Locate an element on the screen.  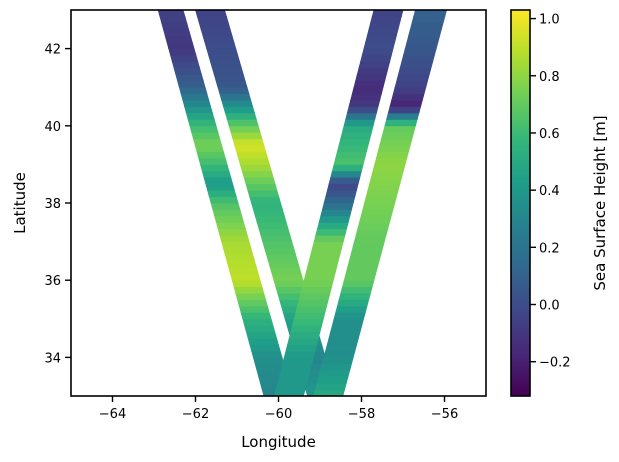
y-tick-label: 42 is located at coordinates (52, 50).